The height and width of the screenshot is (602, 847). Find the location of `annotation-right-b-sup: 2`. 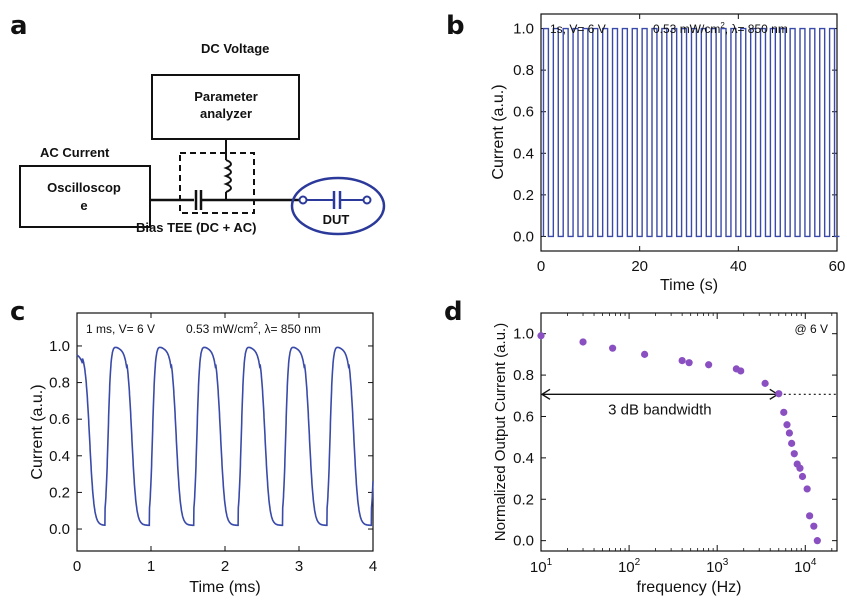

annotation-right-b-sup: 2 is located at coordinates (722, 25).